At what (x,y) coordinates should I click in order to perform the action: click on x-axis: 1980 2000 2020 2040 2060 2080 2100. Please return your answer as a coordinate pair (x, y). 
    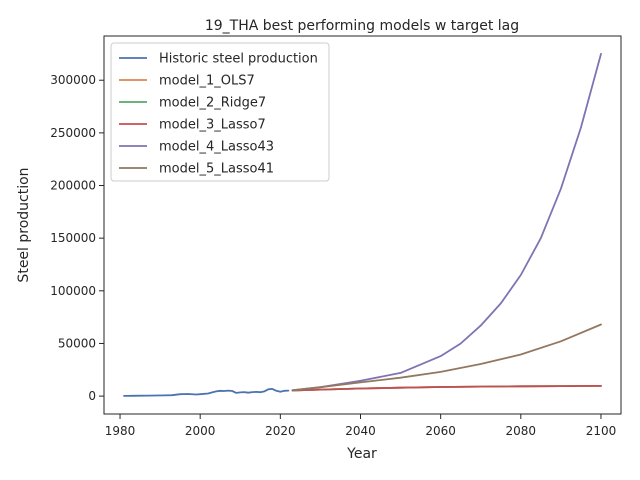
    Looking at the image, I should click on (360, 426).